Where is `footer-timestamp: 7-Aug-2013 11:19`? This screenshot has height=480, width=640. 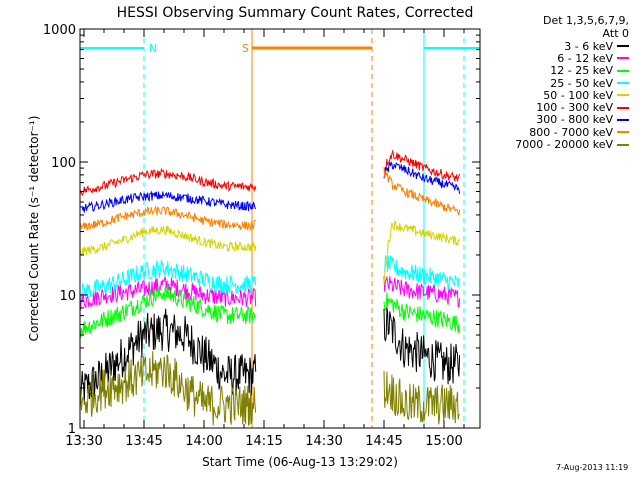
footer-timestamp: 7-Aug-2013 11:19 is located at coordinates (592, 467).